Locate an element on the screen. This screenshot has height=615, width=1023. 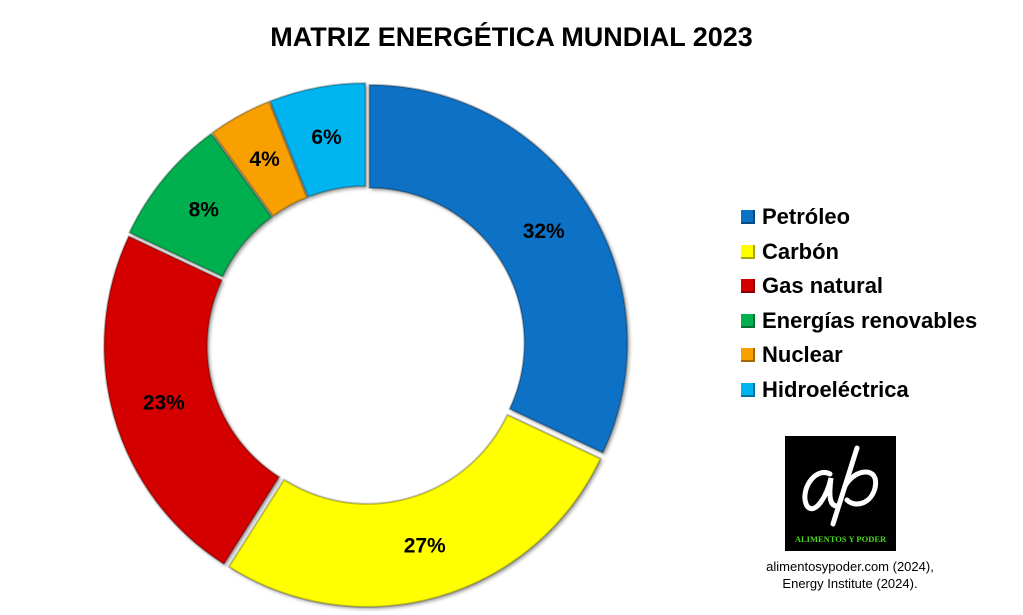
slice-hidroelectrica is located at coordinates (317, 140).